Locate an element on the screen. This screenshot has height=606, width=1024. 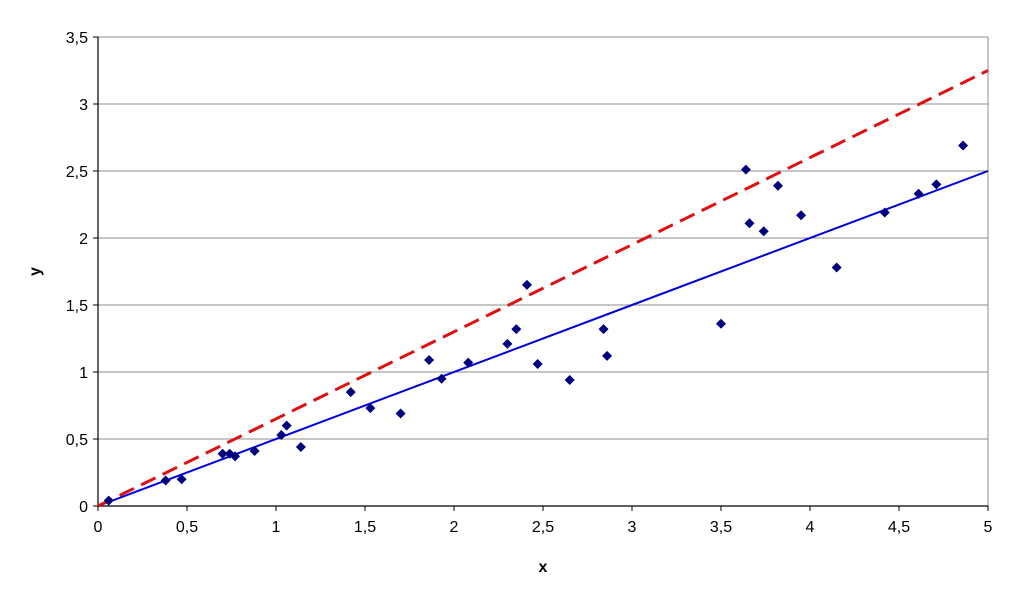
x-tick-label: 0 is located at coordinates (98, 527).